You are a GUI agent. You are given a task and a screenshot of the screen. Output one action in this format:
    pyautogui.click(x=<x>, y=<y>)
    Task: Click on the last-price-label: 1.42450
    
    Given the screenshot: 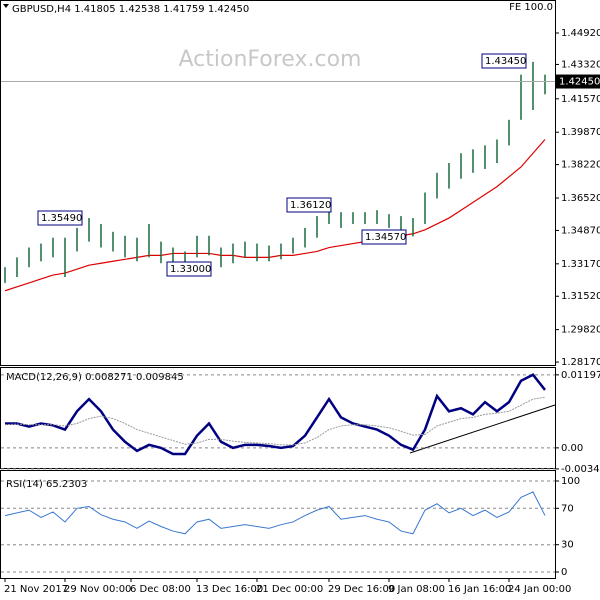 What is the action you would take?
    pyautogui.click(x=579, y=82)
    